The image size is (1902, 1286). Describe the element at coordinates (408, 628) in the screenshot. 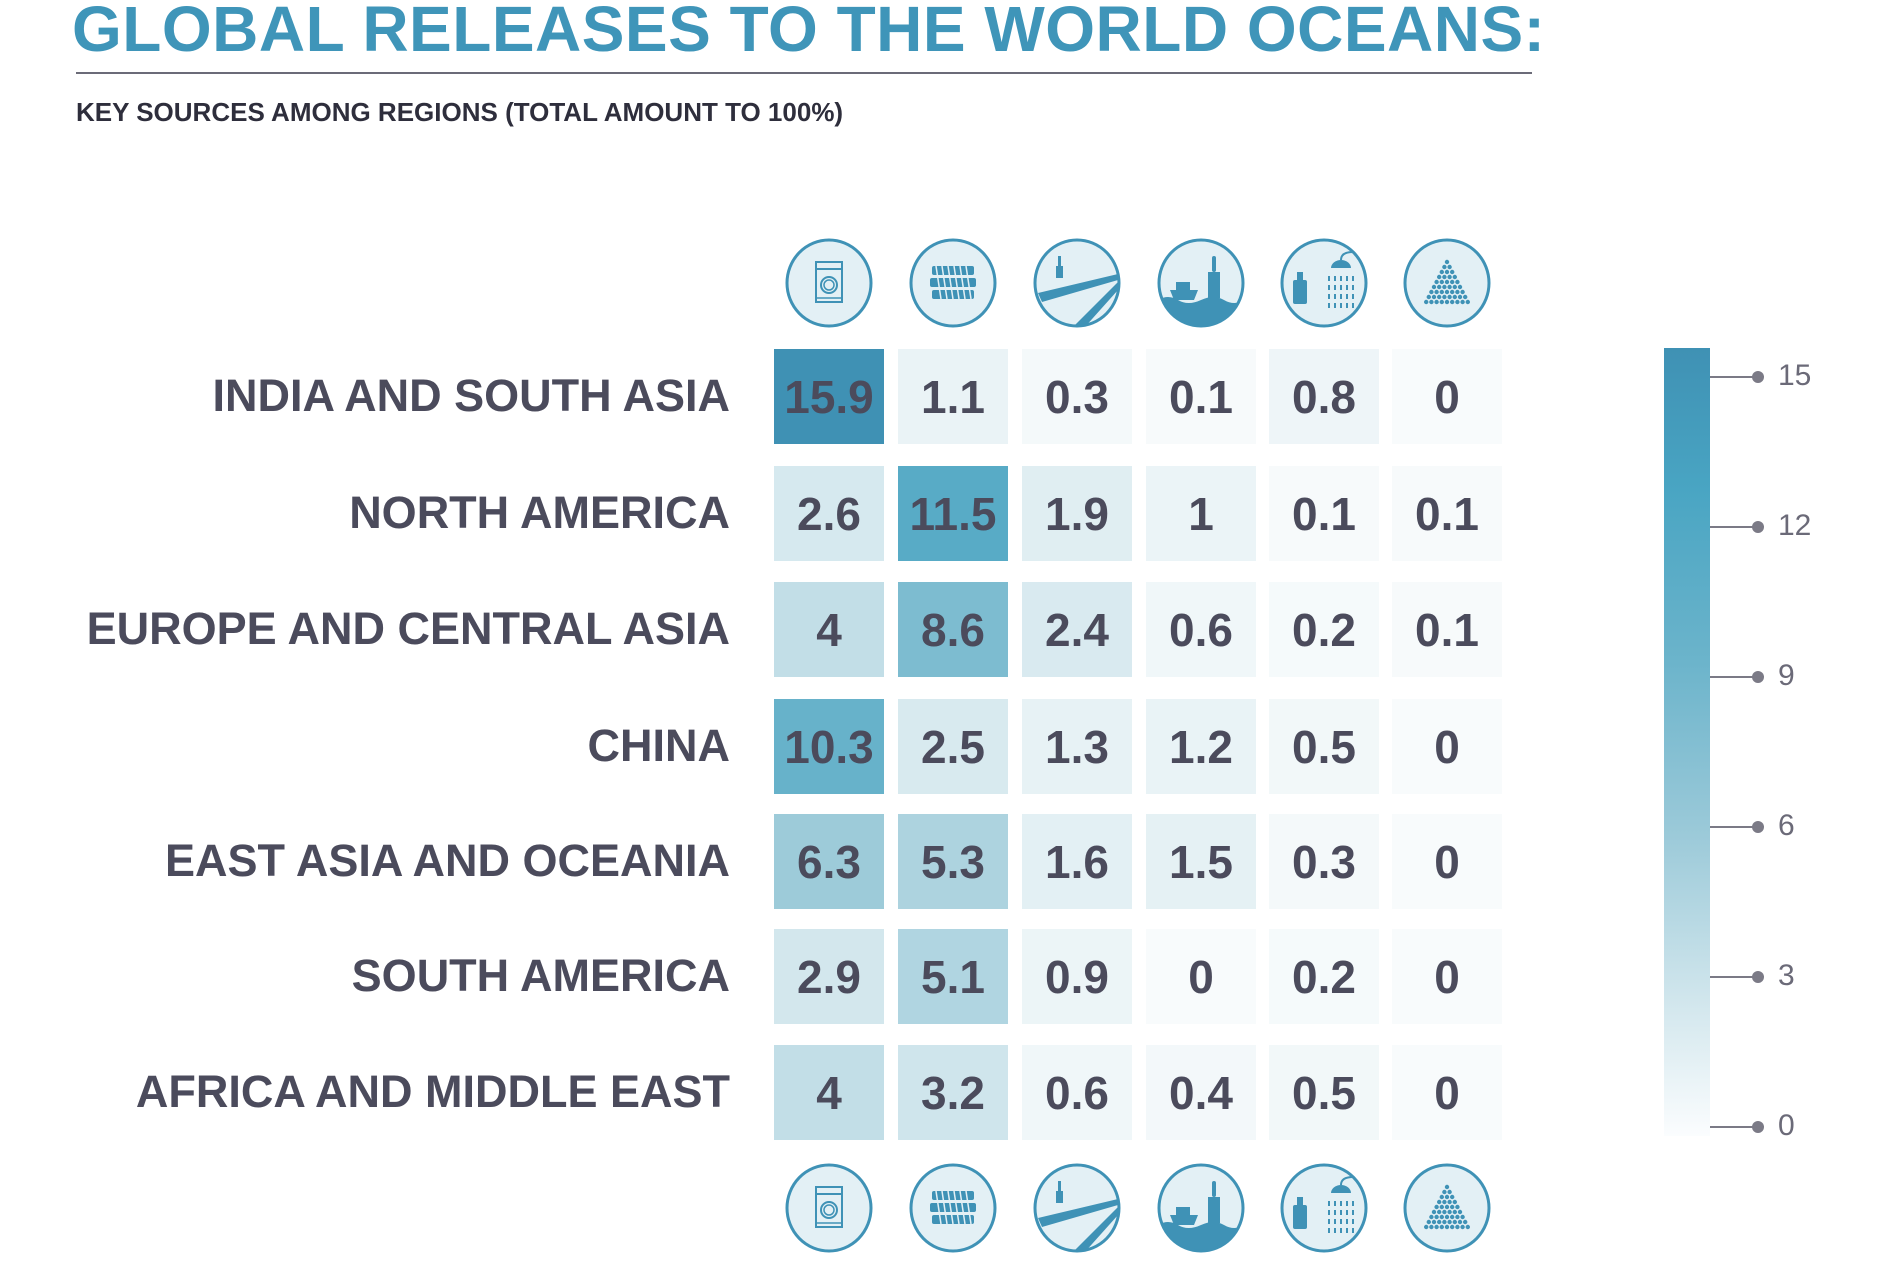

I see `row-label: EUROPE AND CENTRAL ASIA` at that location.